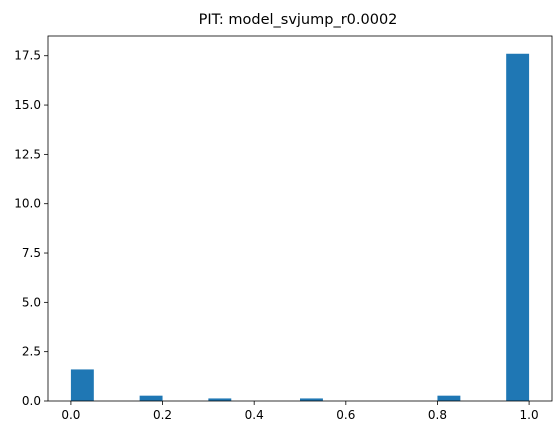 The height and width of the screenshot is (435, 556). What do you see at coordinates (27, 154) in the screenshot?
I see `y-tick-label: 12.5` at bounding box center [27, 154].